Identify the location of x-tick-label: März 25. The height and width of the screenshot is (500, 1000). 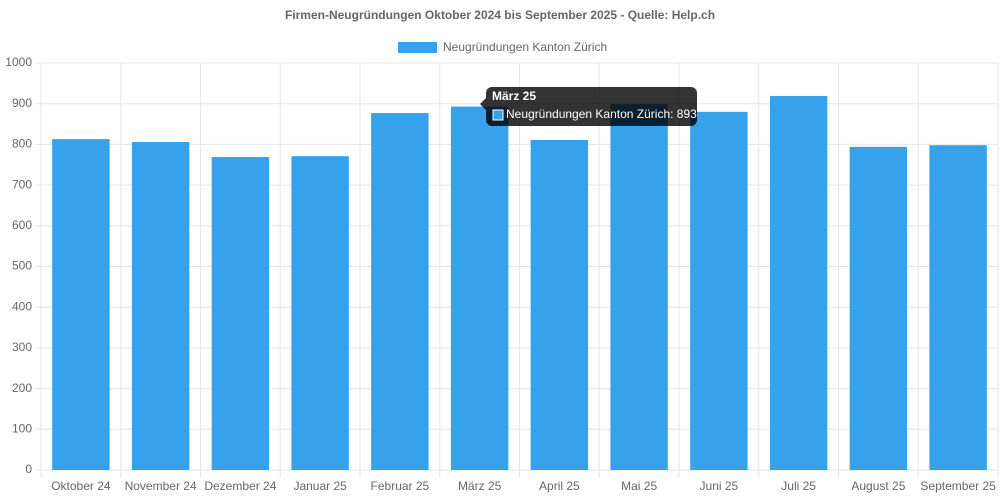
(480, 486).